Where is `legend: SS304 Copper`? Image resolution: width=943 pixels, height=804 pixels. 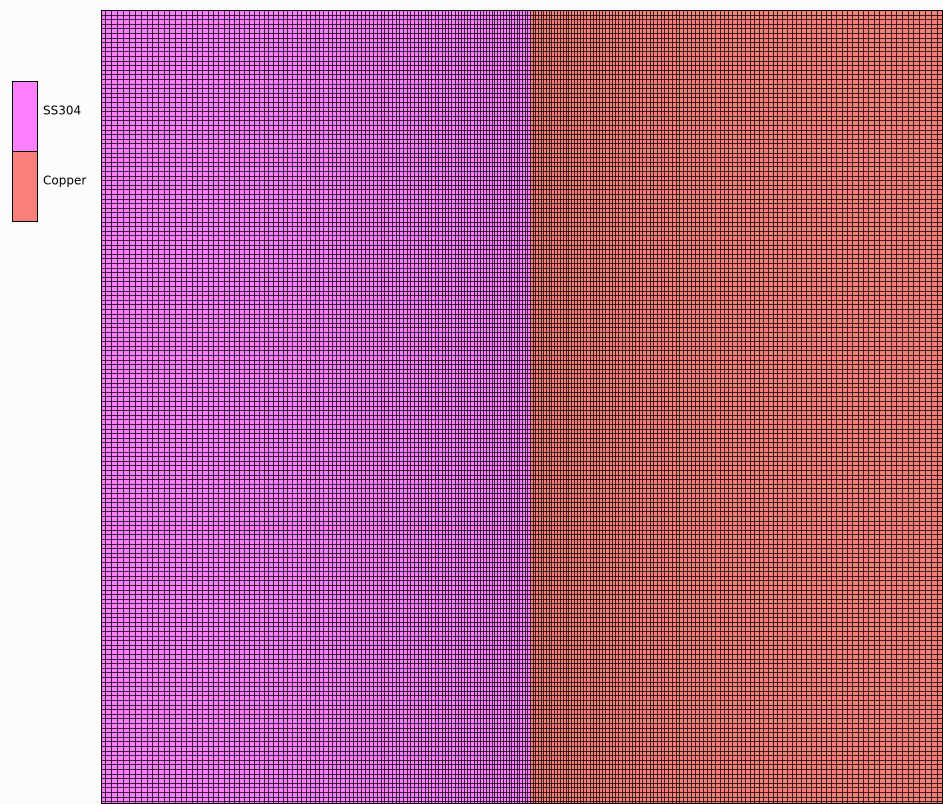
legend: SS304 Copper is located at coordinates (49, 151).